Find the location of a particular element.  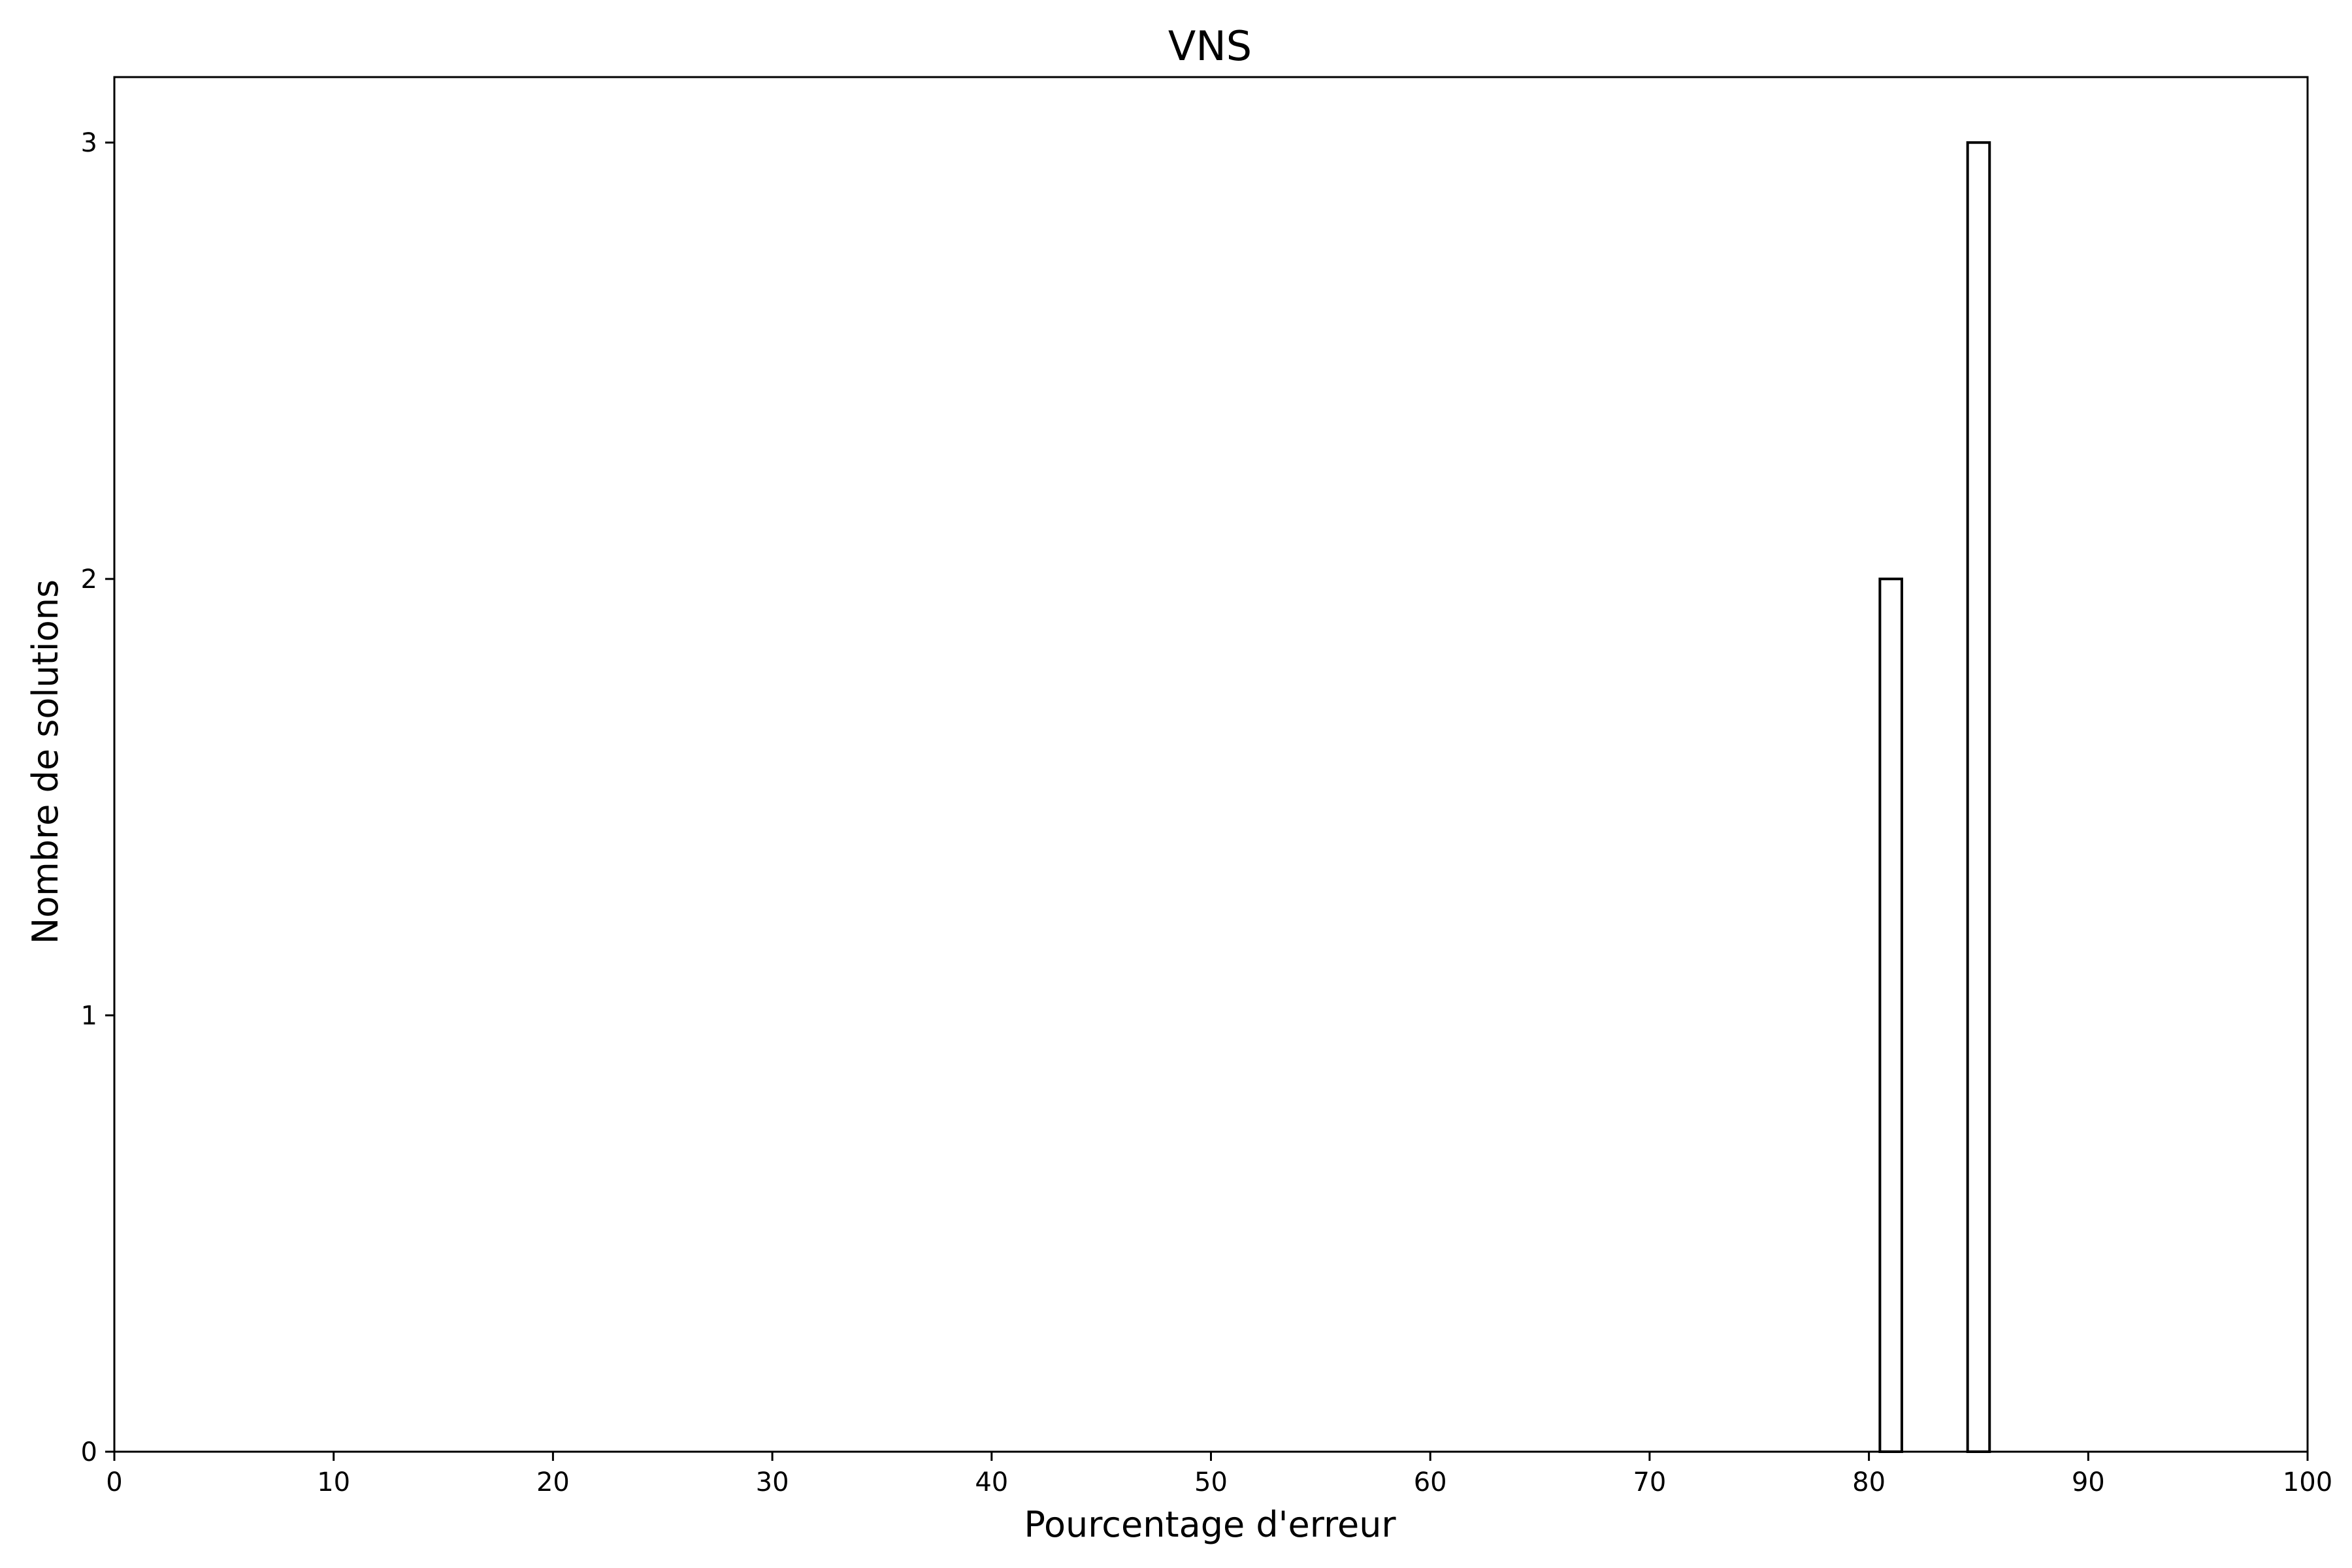

x-tick-label-20: 20 is located at coordinates (553, 1482).